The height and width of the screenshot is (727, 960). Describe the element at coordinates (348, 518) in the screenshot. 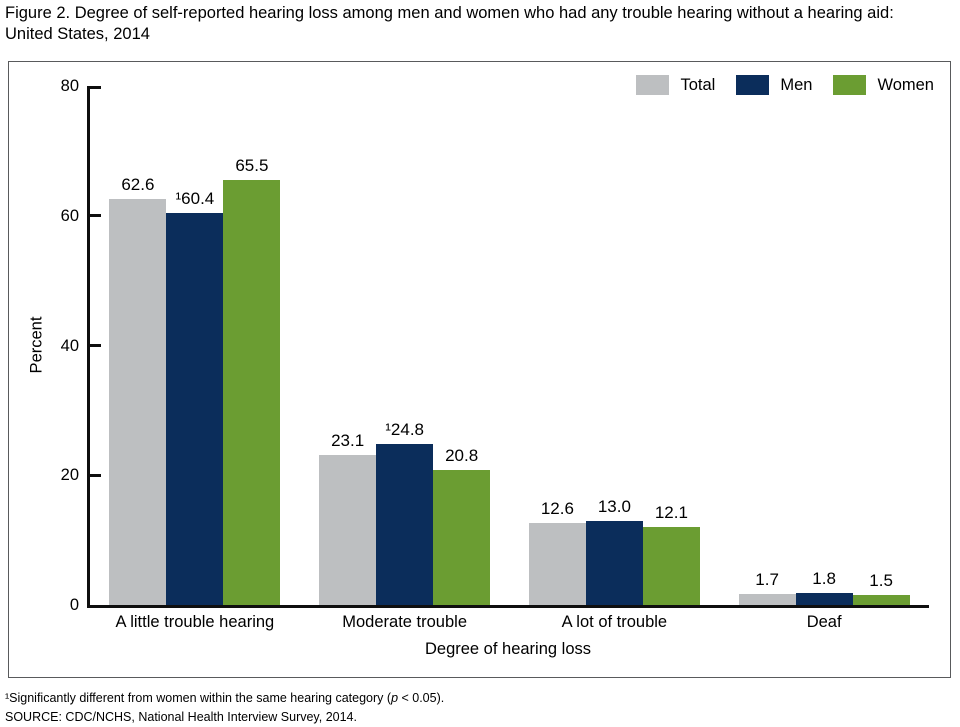

I see `bar-total-2: 23.1` at that location.